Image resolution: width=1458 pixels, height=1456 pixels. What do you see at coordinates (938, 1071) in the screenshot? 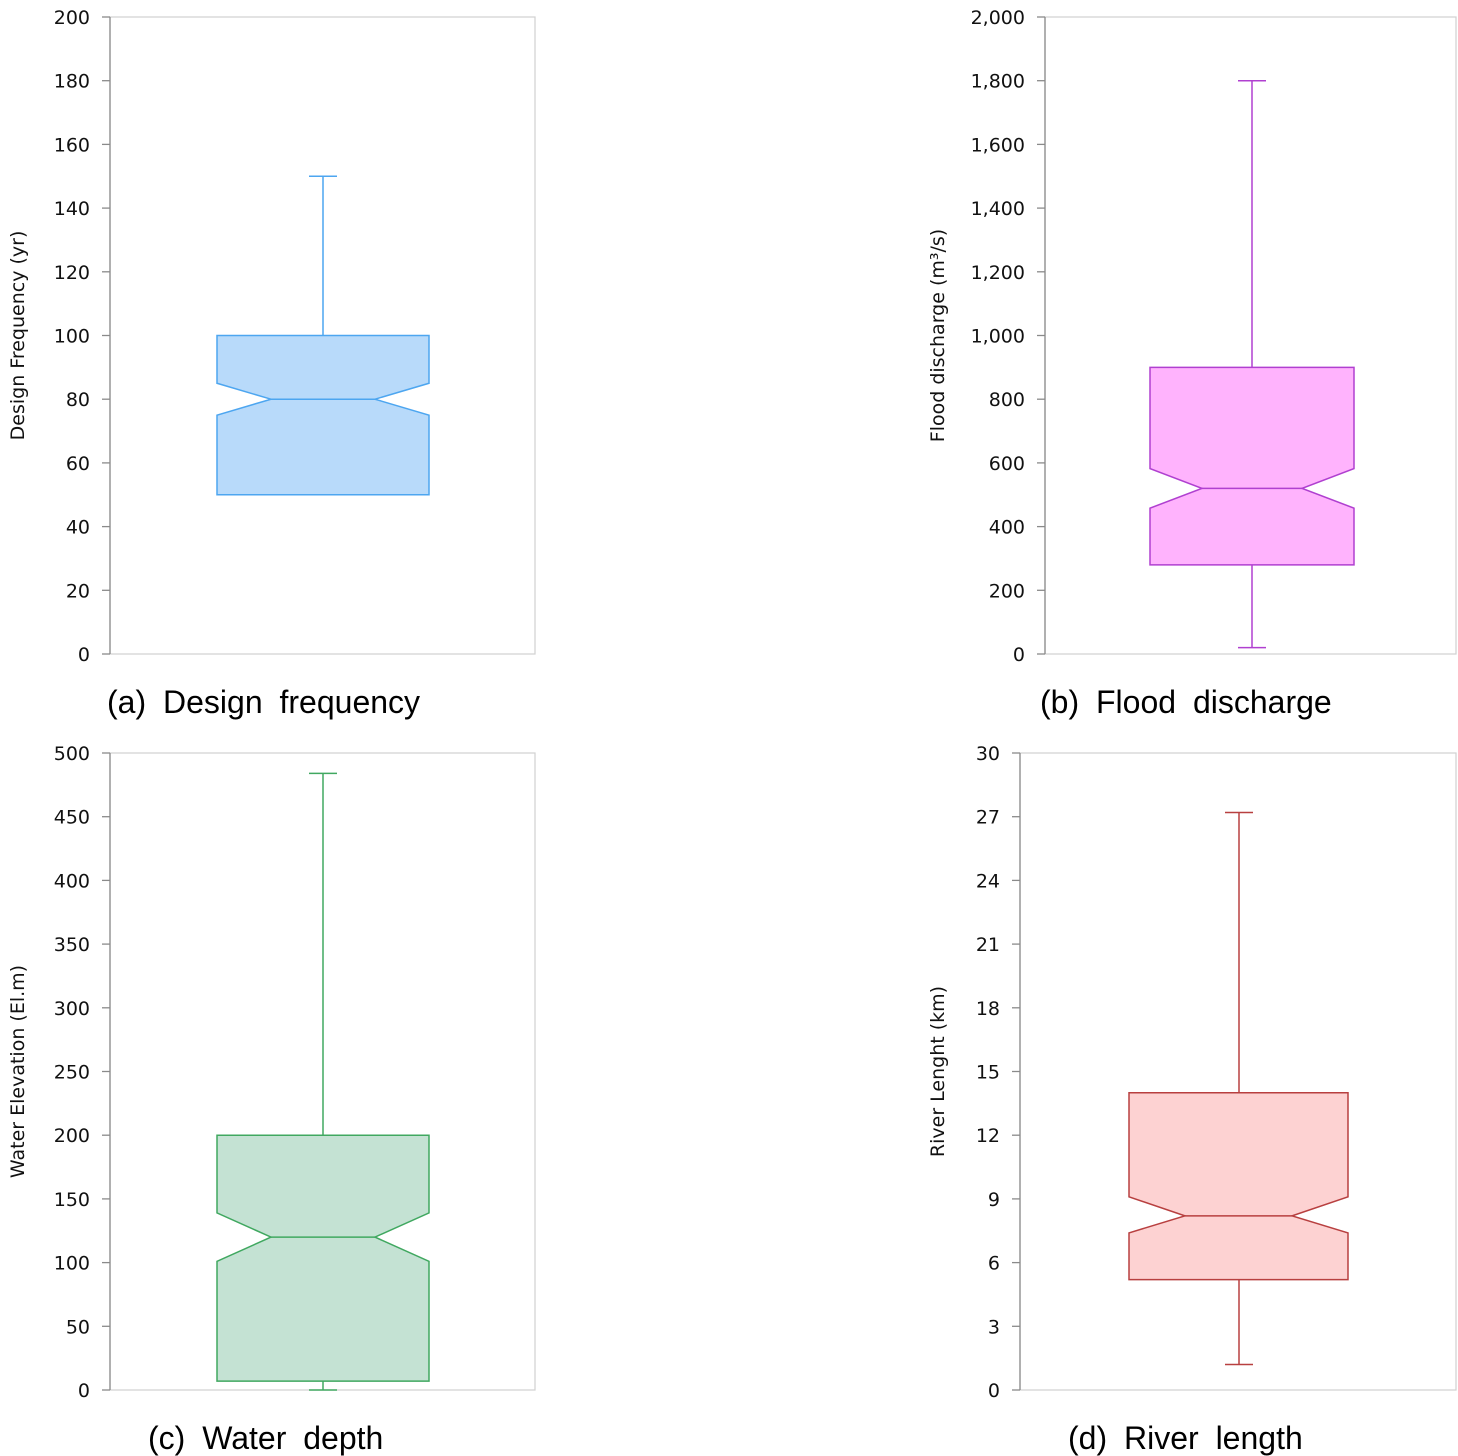
I see `y-axis-title: River Lenght (km)` at bounding box center [938, 1071].